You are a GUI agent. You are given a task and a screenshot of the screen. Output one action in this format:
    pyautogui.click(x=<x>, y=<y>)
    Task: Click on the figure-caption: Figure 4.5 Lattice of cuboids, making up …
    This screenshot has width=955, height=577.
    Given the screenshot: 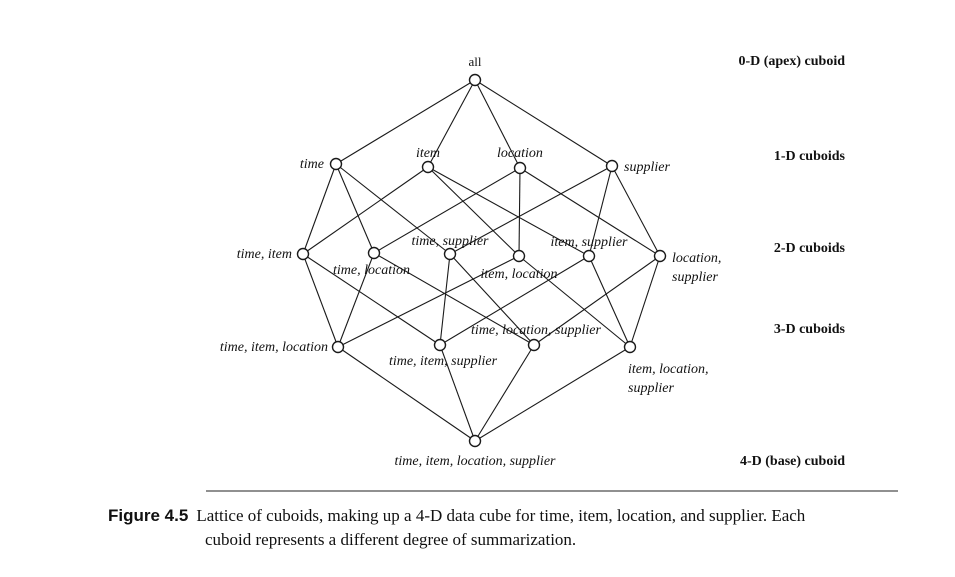 What is the action you would take?
    pyautogui.click(x=508, y=528)
    